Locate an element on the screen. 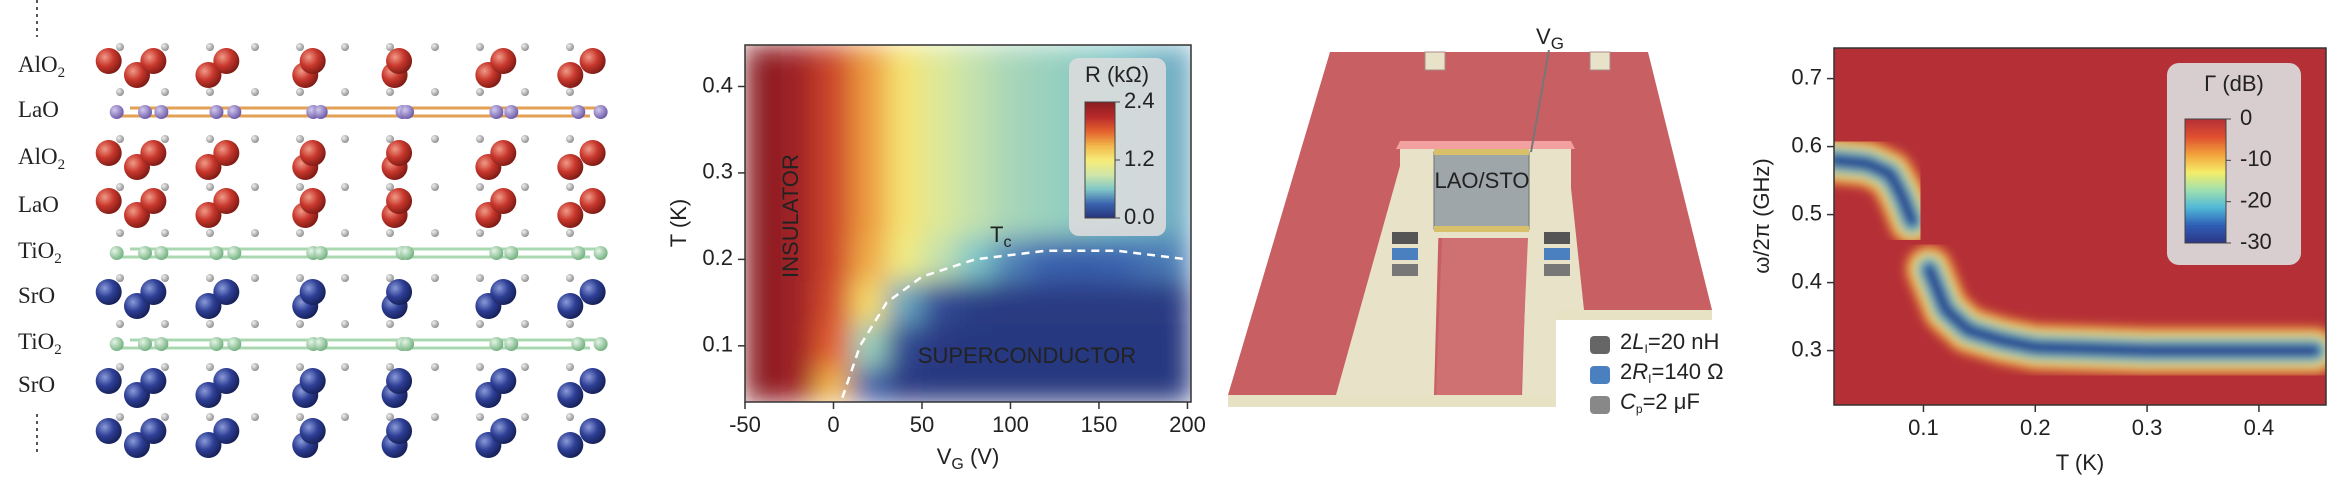  legend-entry: 2LI=20 nH is located at coordinates (1669, 342).